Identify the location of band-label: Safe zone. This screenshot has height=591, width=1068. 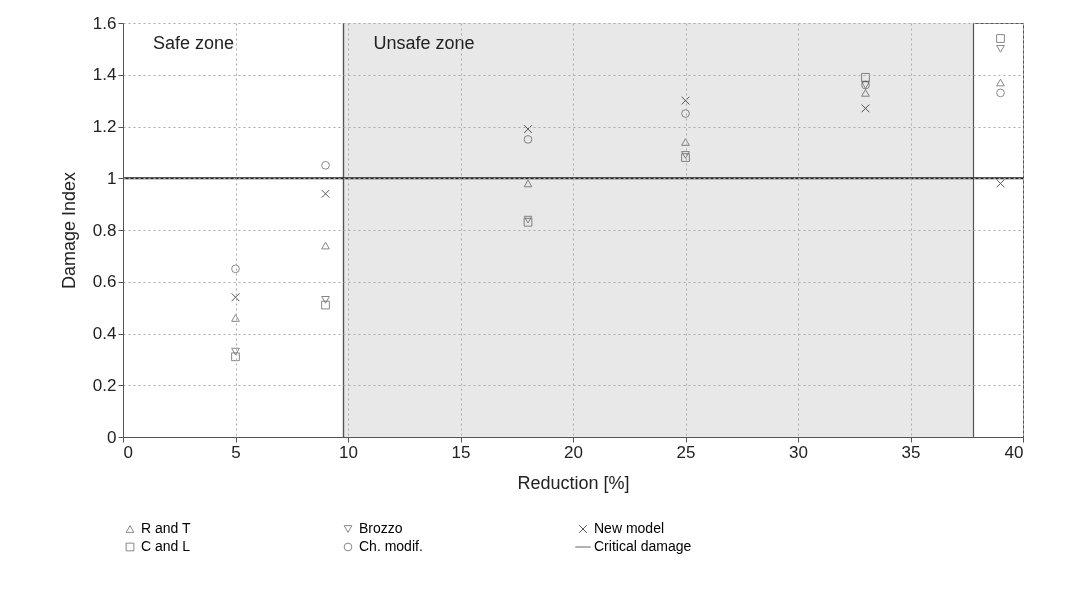
(194, 43).